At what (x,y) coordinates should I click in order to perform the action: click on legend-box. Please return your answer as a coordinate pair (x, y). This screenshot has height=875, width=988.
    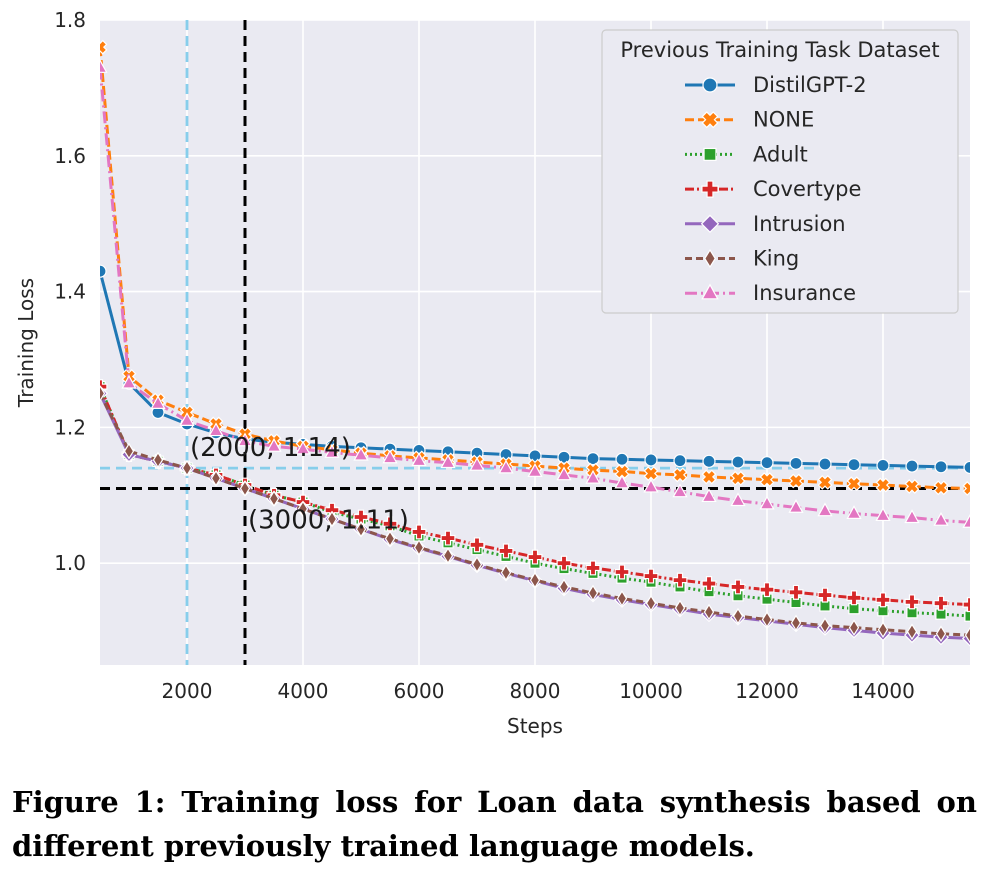
    Looking at the image, I should click on (780, 171).